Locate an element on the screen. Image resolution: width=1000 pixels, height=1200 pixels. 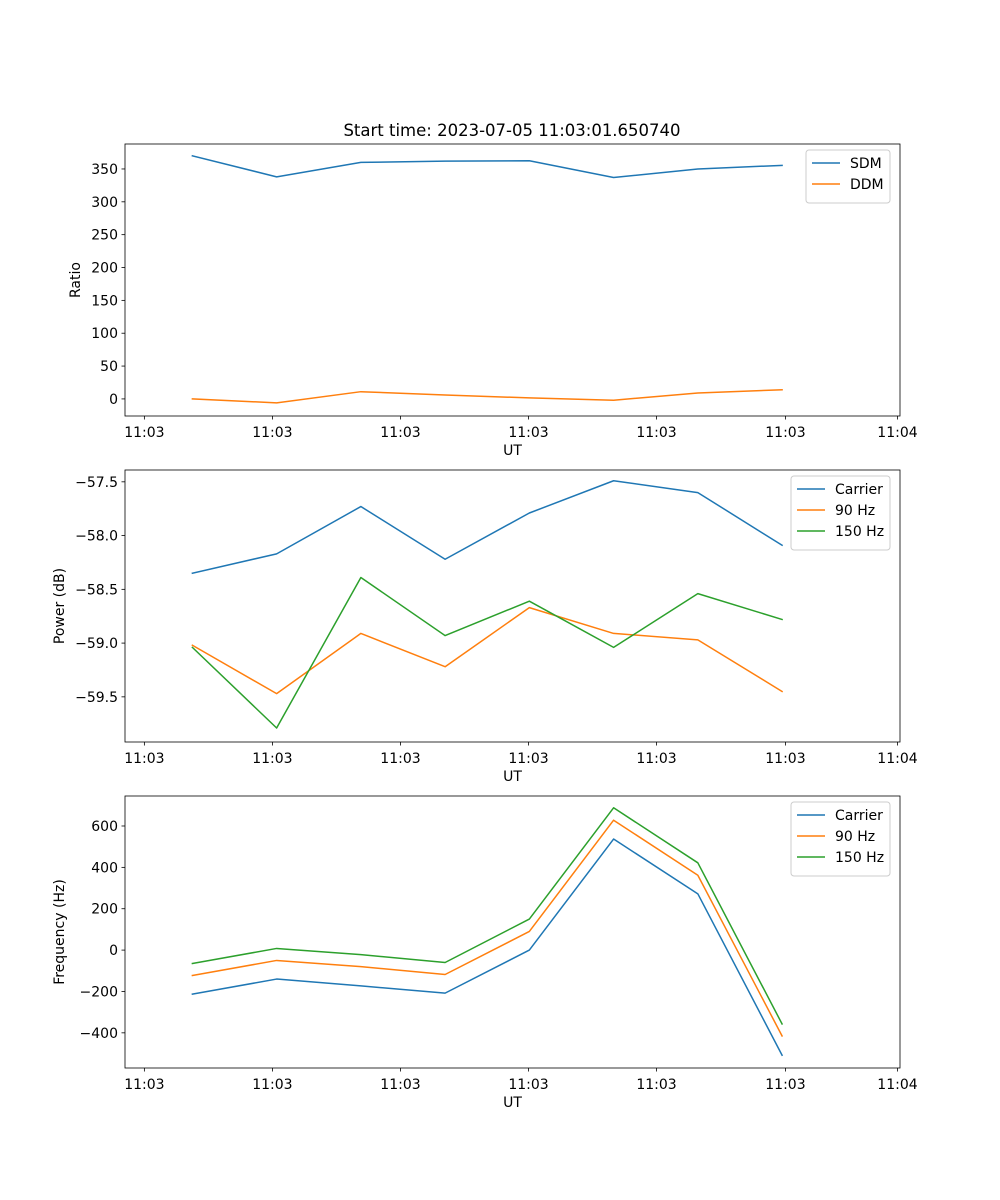
y-tick-label: 50 is located at coordinates (109, 367).